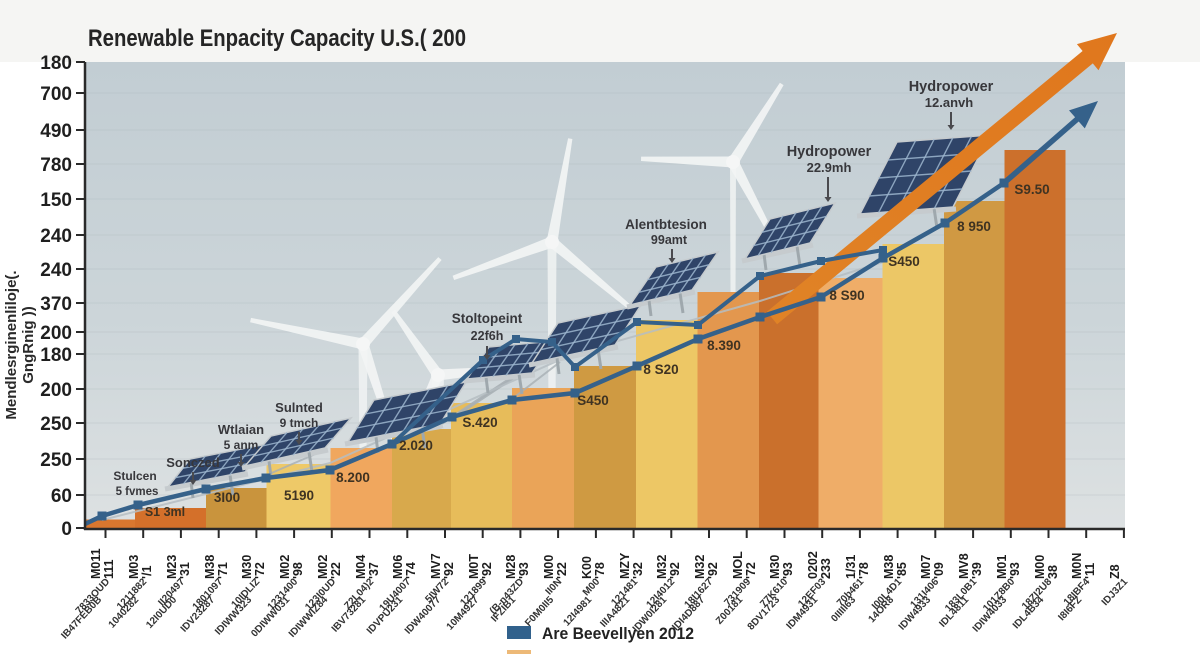 Image resolution: width=1200 pixels, height=654 pixels. What do you see at coordinates (1083, 566) in the screenshot?
I see `svg-text: M0N'11` at bounding box center [1083, 566].